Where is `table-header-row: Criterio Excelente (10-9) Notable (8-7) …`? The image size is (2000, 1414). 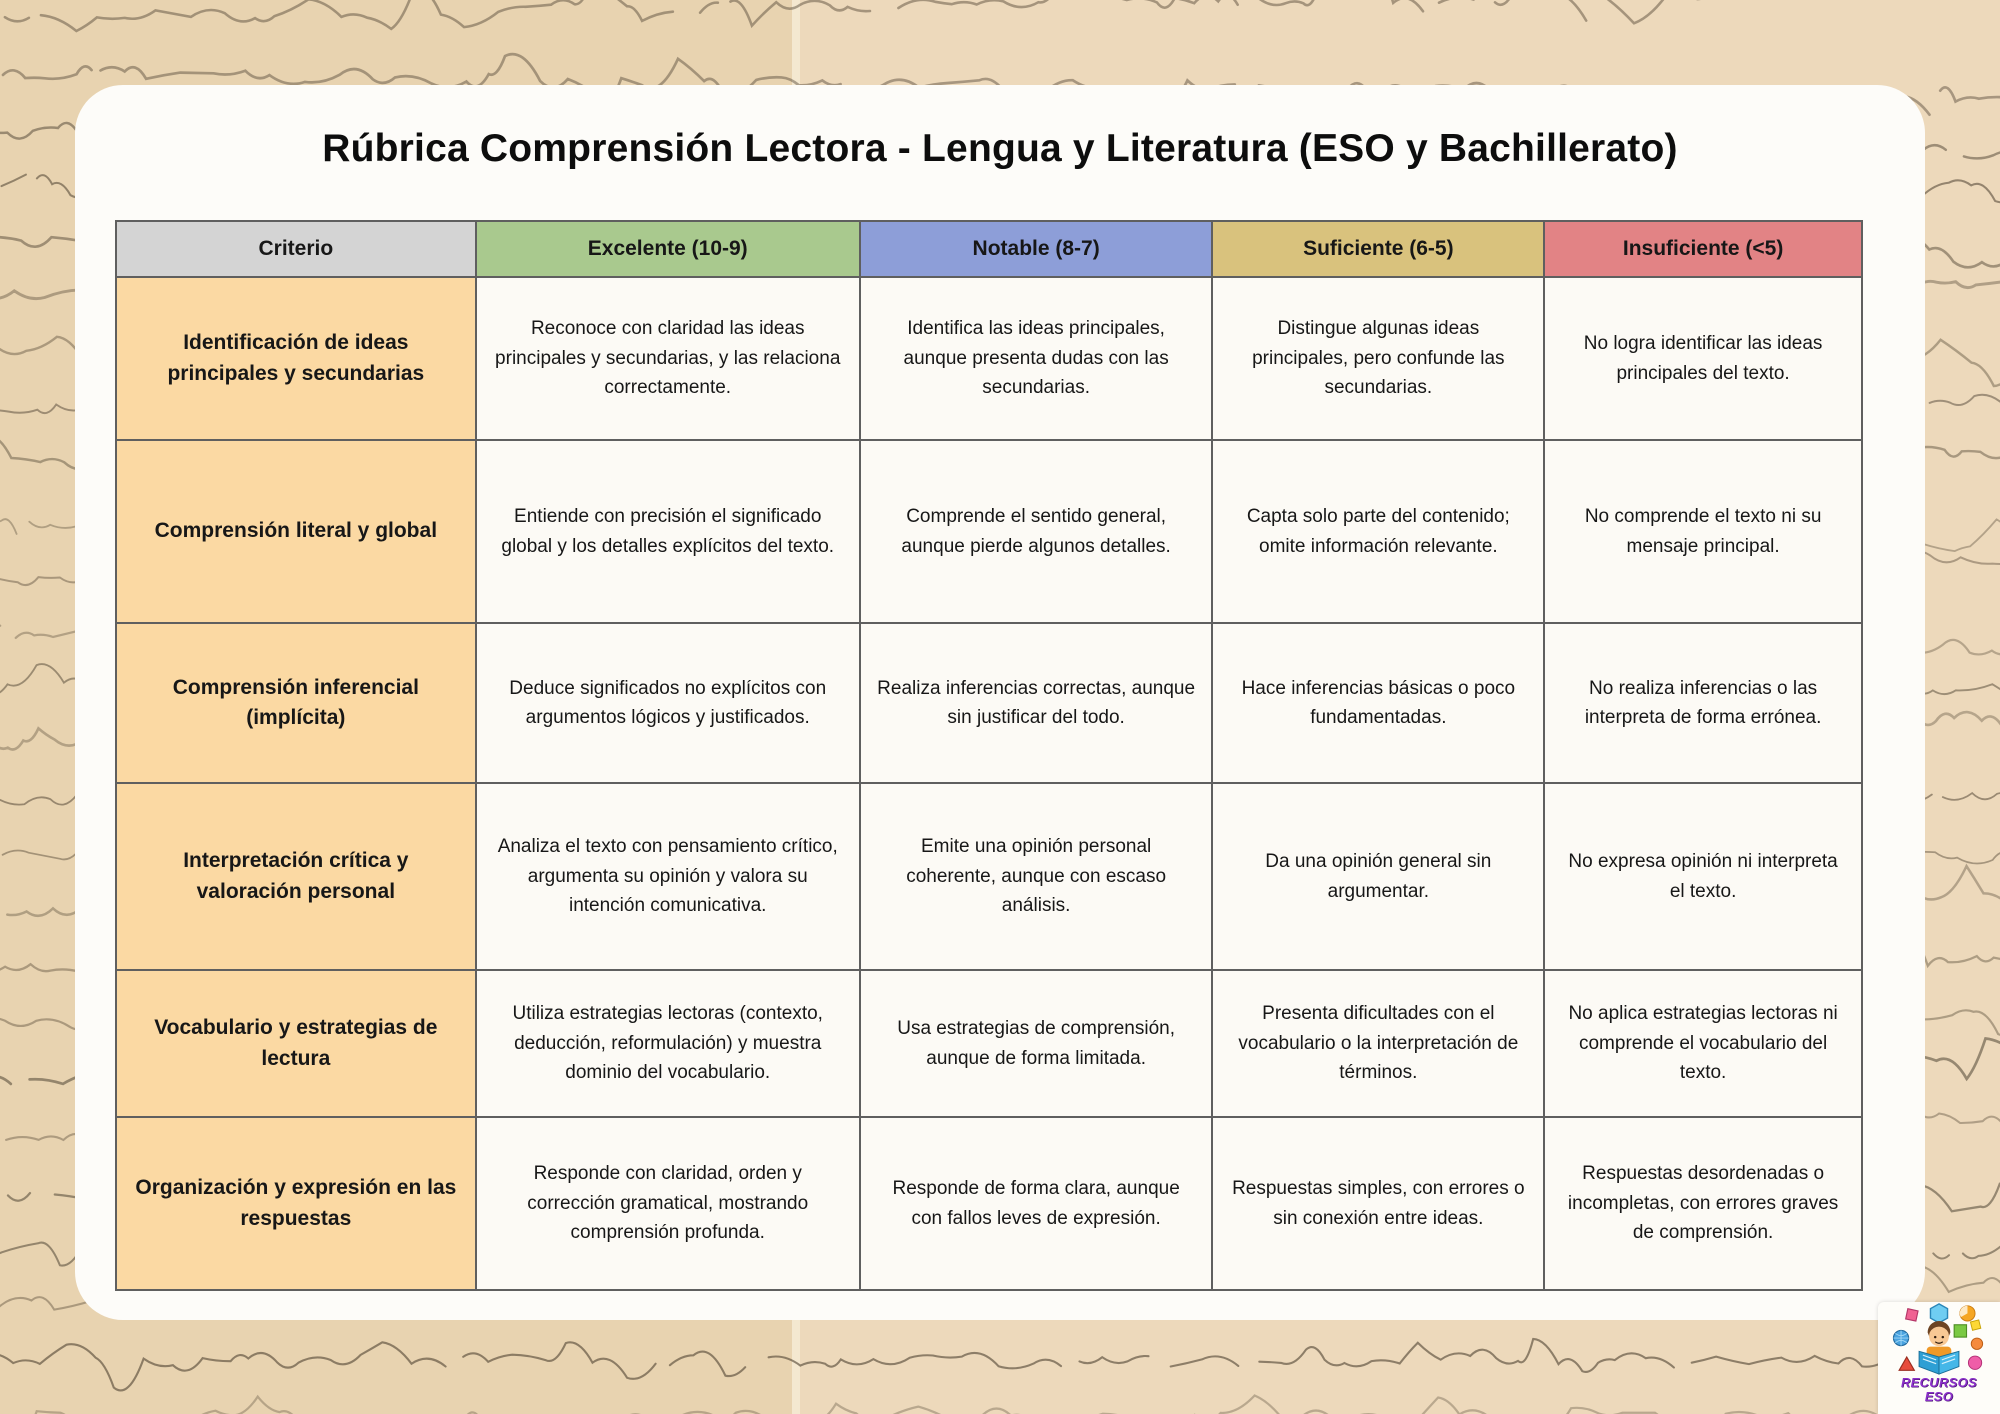 table-header-row: Criterio Excelente (10-9) Notable (8-7) … is located at coordinates (989, 249).